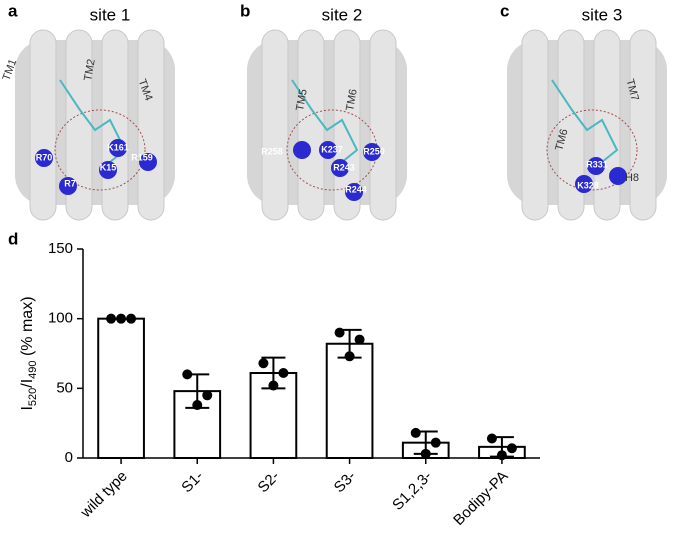 The height and width of the screenshot is (537, 681). What do you see at coordinates (33, 397) in the screenshot?
I see `y-label-part: 520` at bounding box center [33, 397].